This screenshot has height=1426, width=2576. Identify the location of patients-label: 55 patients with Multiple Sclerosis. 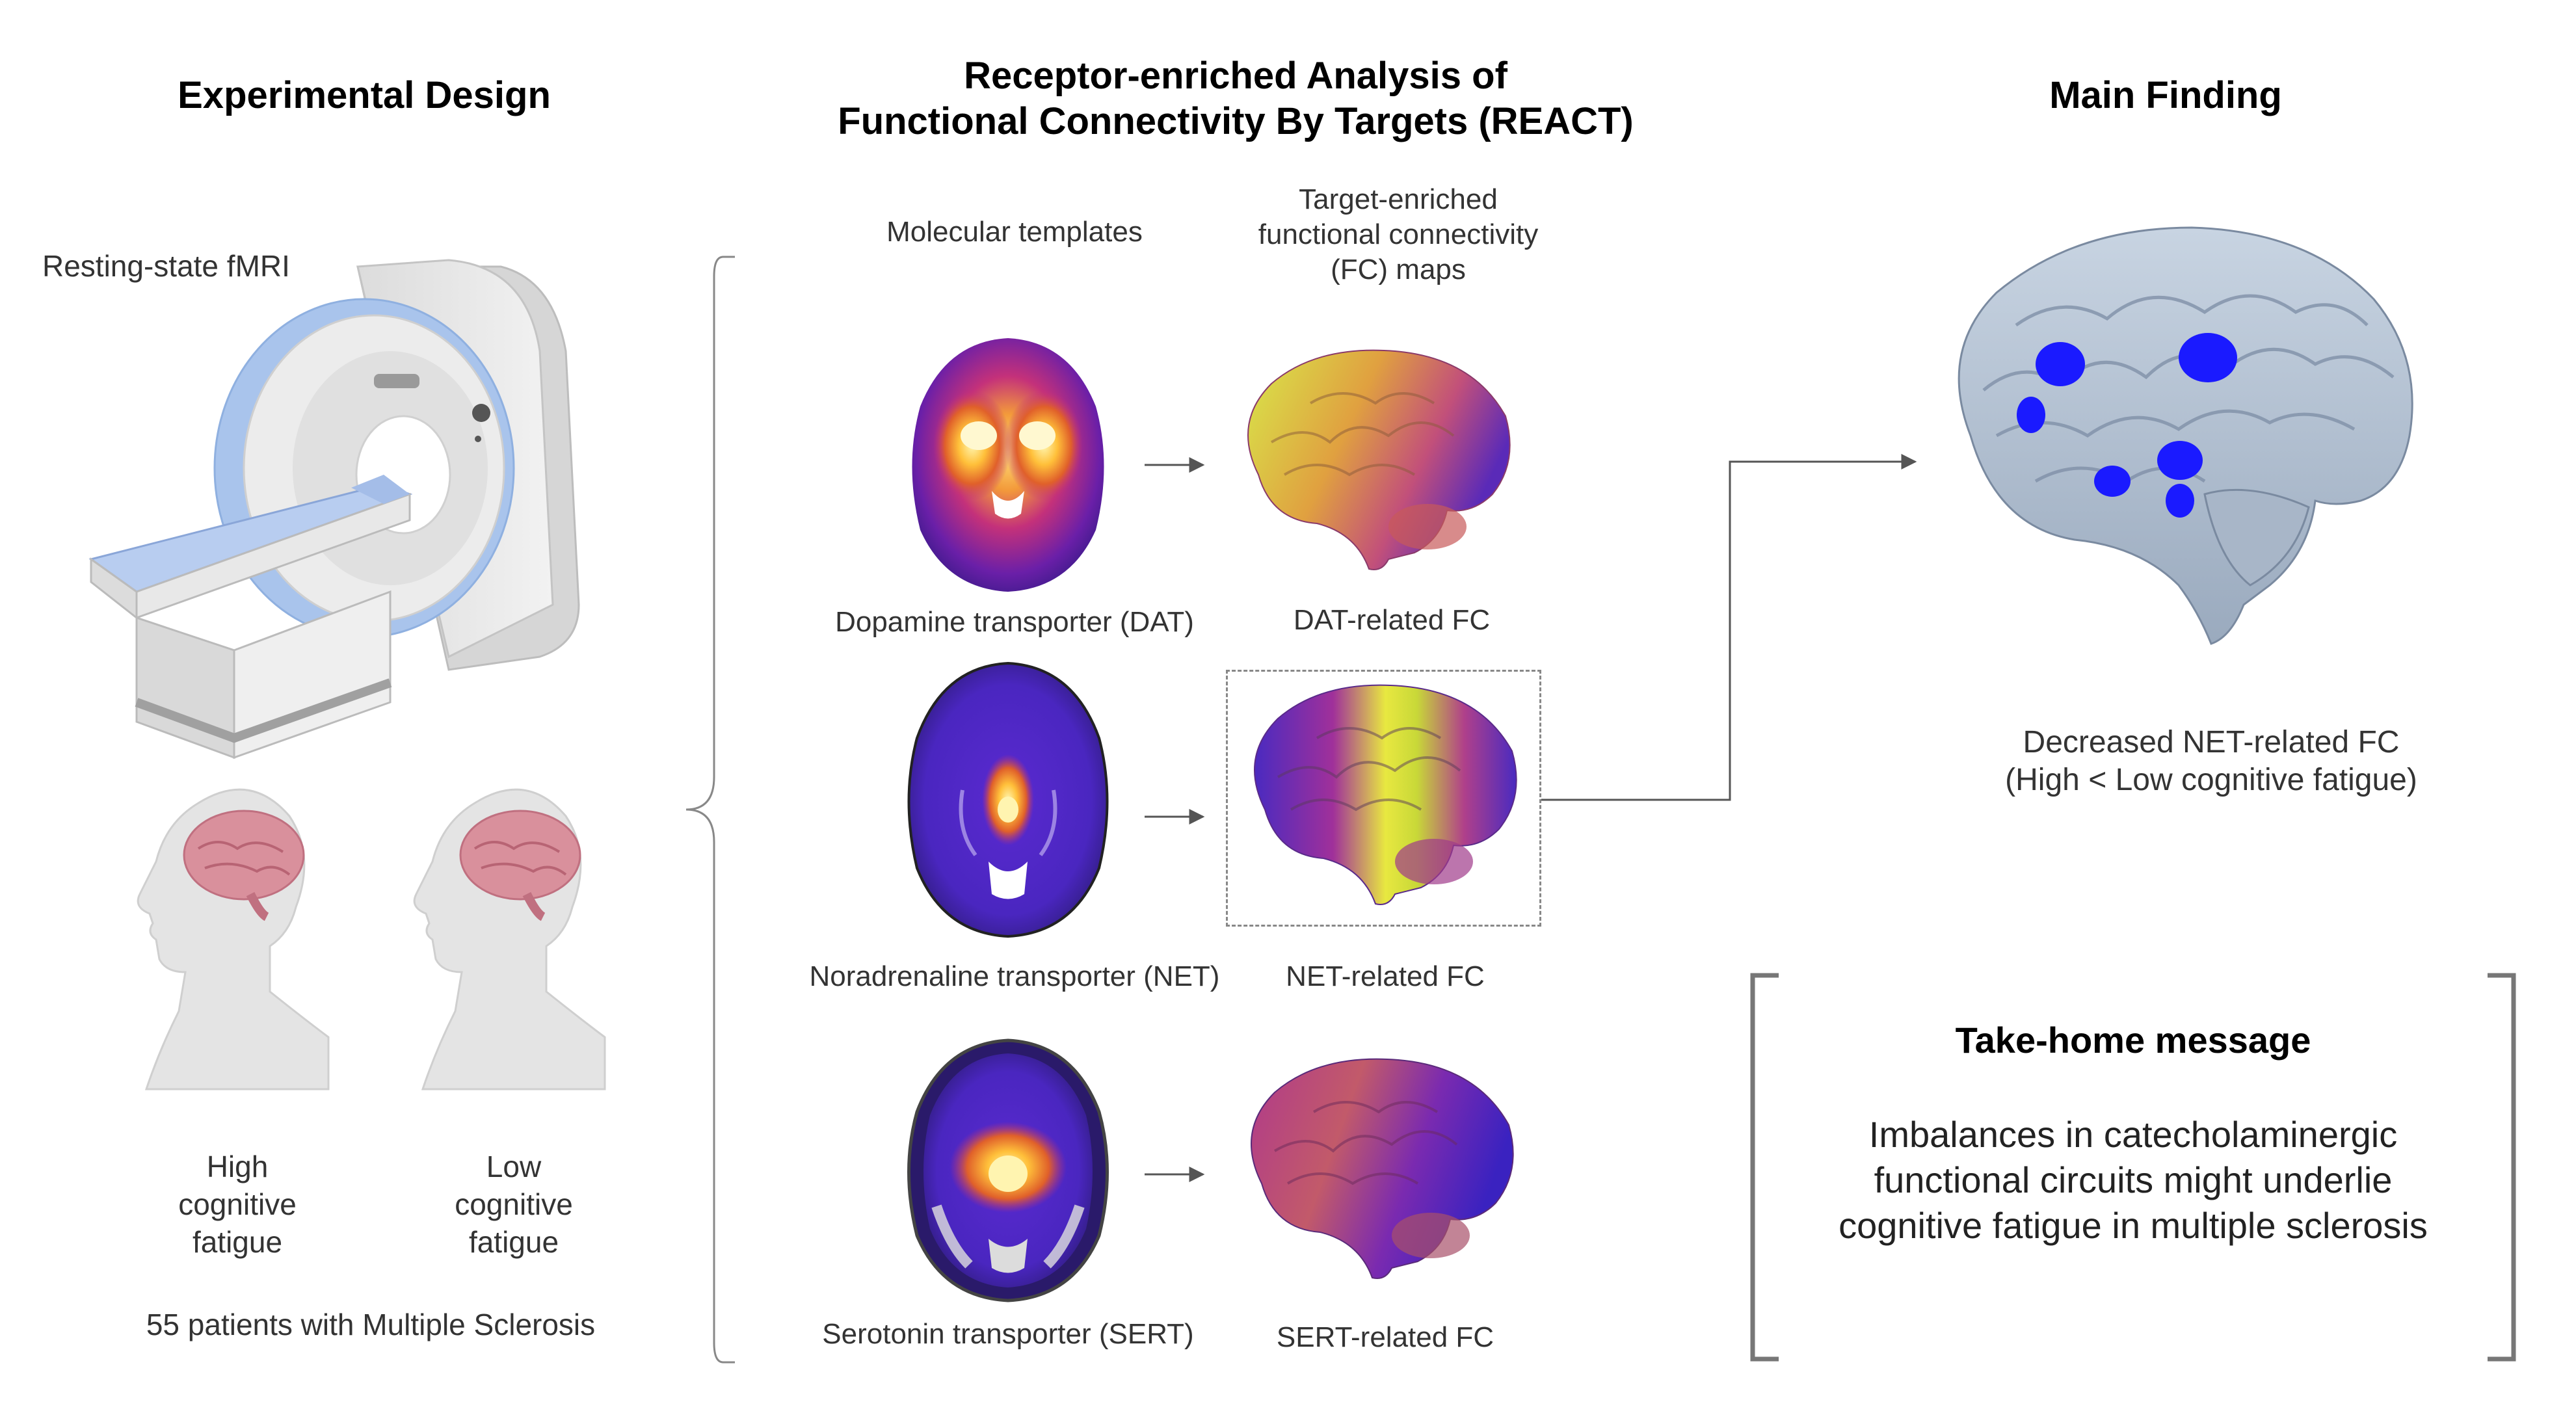
(371, 1324).